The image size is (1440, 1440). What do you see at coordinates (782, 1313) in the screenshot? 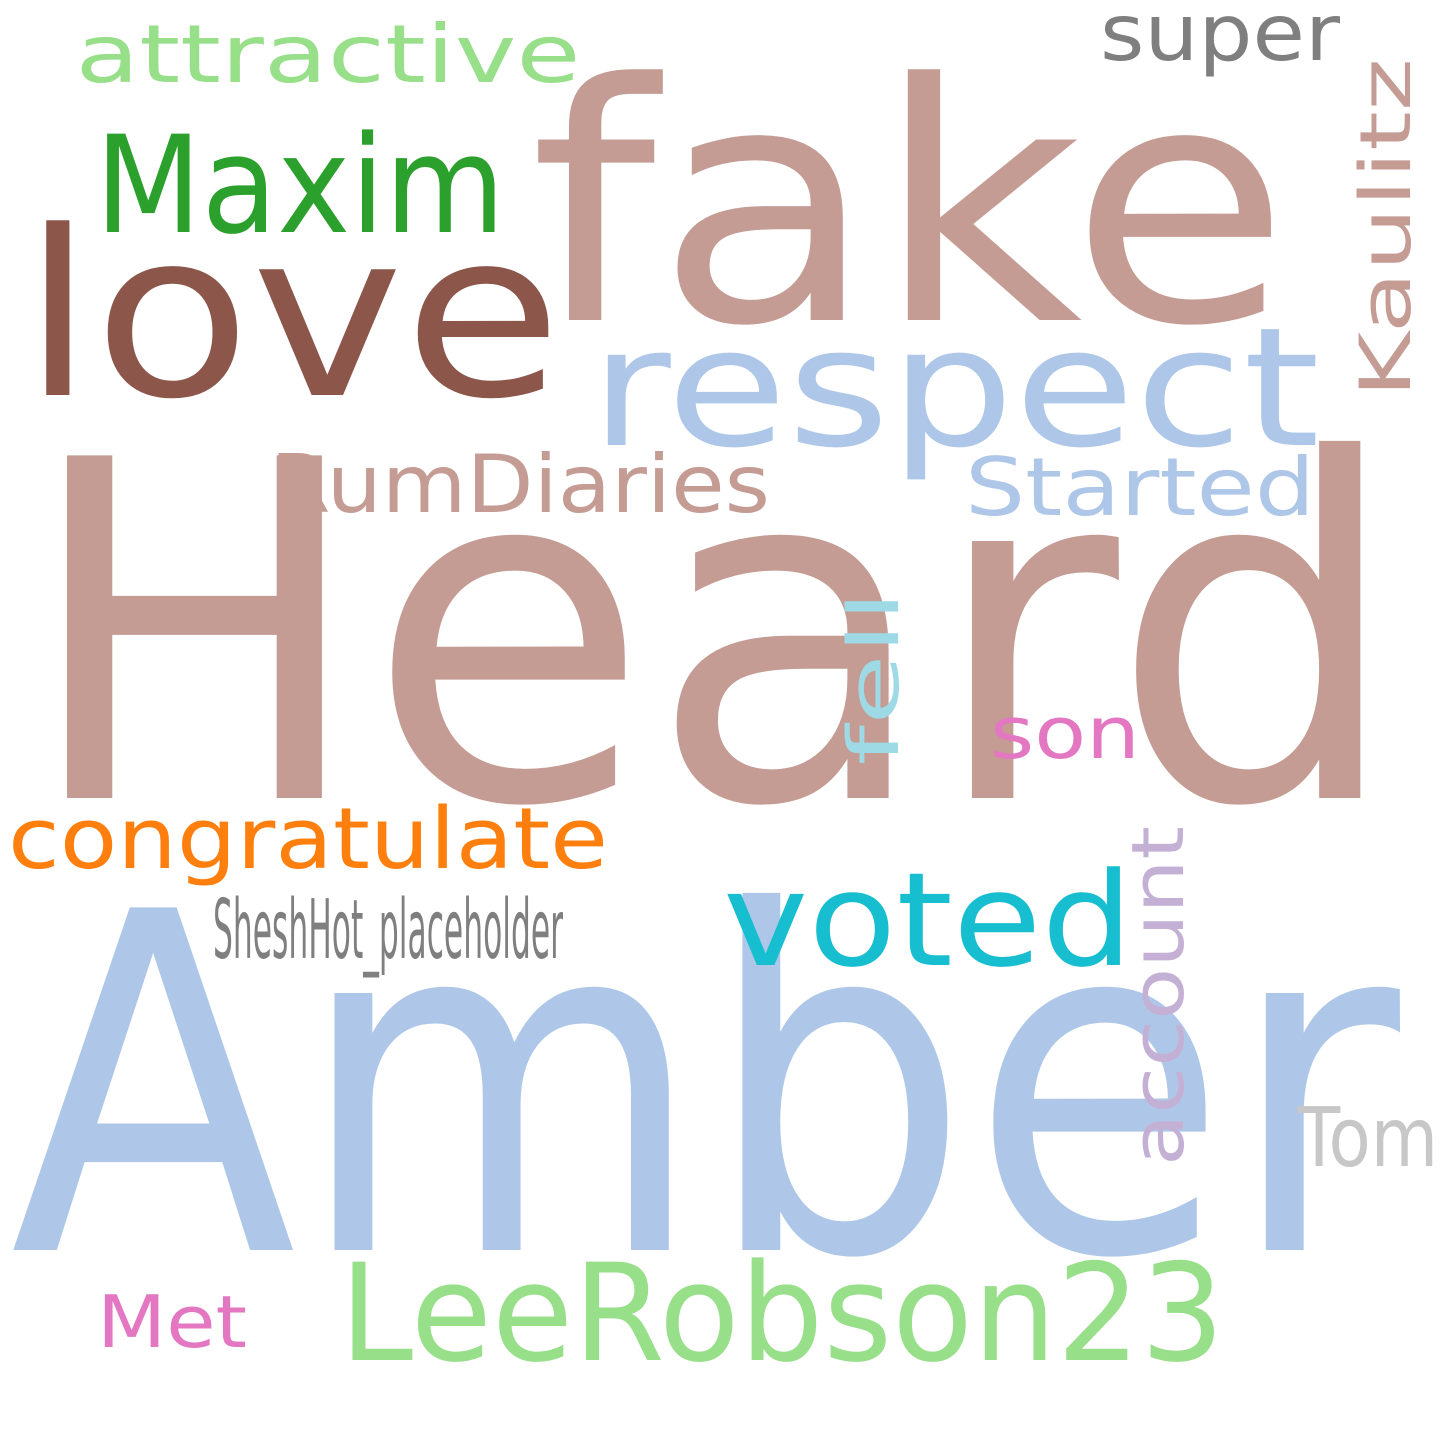
I see `word-leerobson23: LeeRobson23` at bounding box center [782, 1313].